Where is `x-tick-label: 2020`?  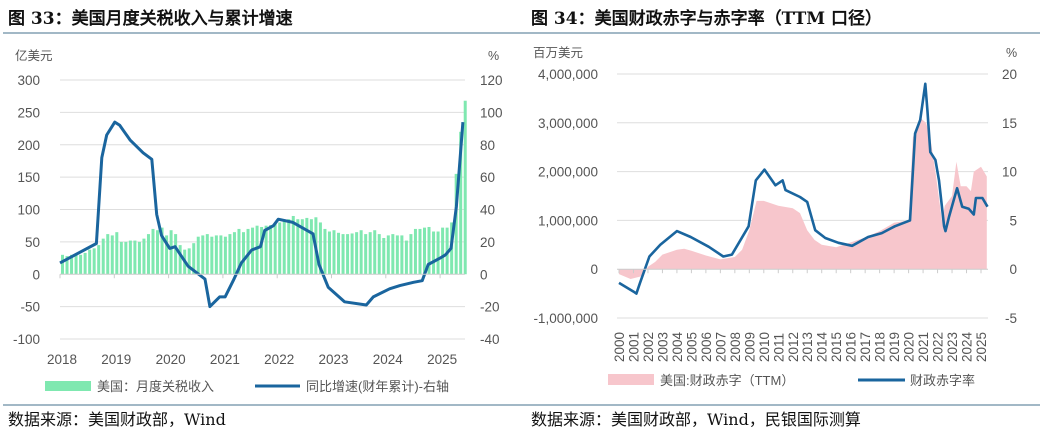 x-tick-label: 2020 is located at coordinates (171, 359).